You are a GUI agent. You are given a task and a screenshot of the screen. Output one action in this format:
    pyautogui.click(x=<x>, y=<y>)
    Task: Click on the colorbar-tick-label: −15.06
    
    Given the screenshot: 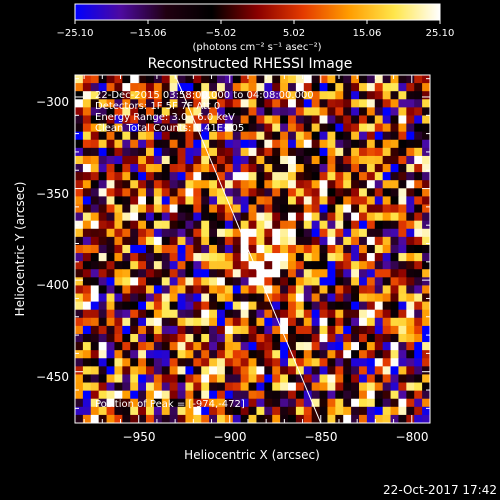 What is the action you would take?
    pyautogui.click(x=147, y=33)
    